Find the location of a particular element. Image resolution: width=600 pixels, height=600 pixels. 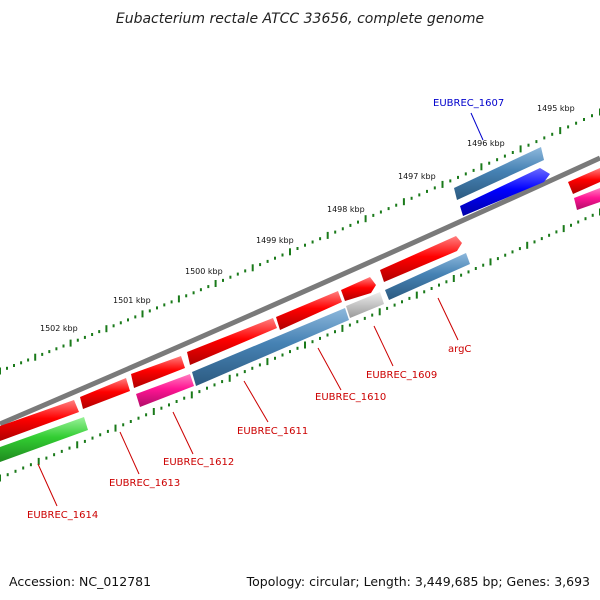

tick-label-1498: 1498 kbp is located at coordinates (346, 209).